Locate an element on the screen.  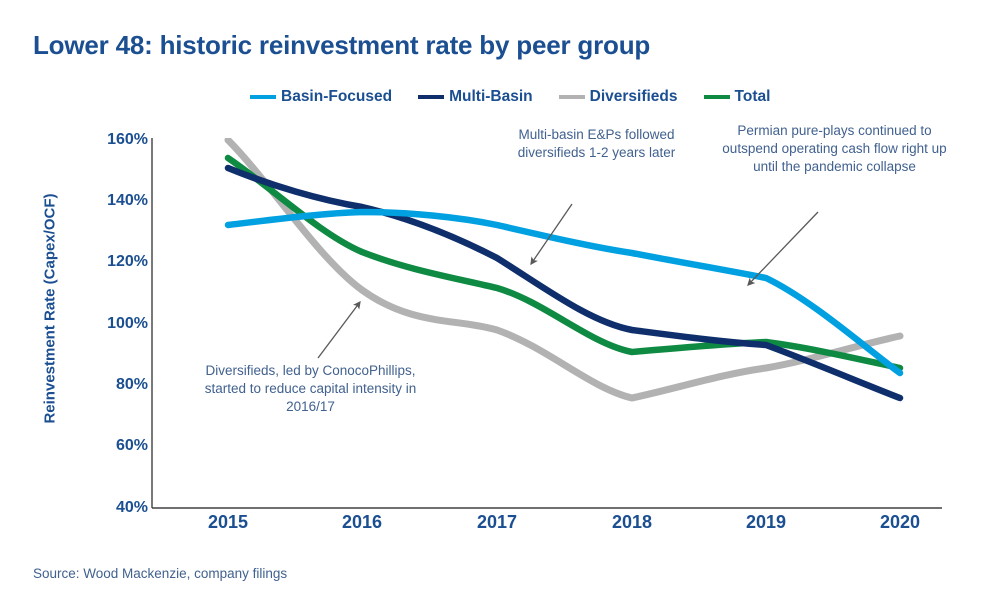
x-tick-2019: 2019 is located at coordinates (766, 522).